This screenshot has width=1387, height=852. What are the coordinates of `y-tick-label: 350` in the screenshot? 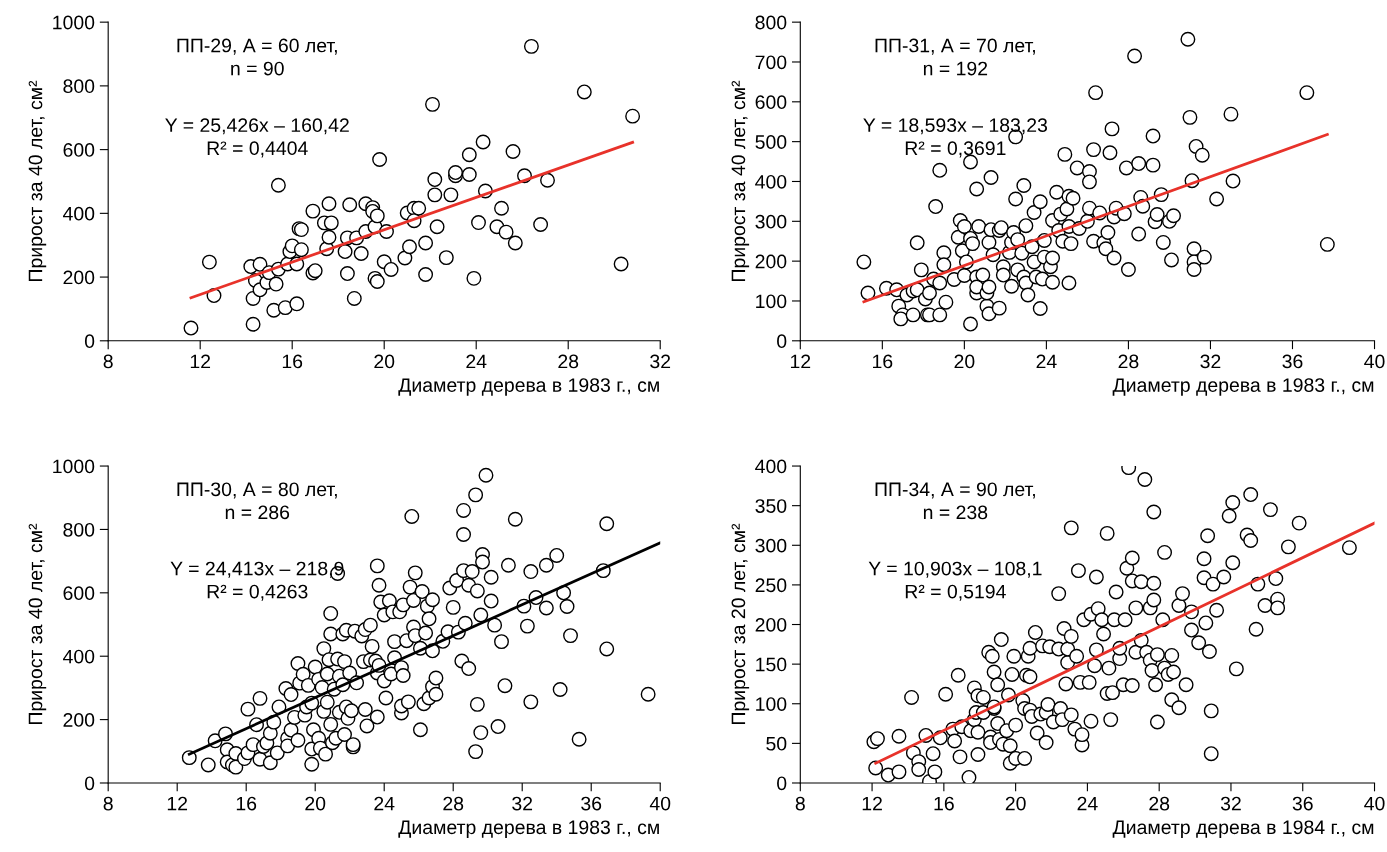 It's located at (771, 506).